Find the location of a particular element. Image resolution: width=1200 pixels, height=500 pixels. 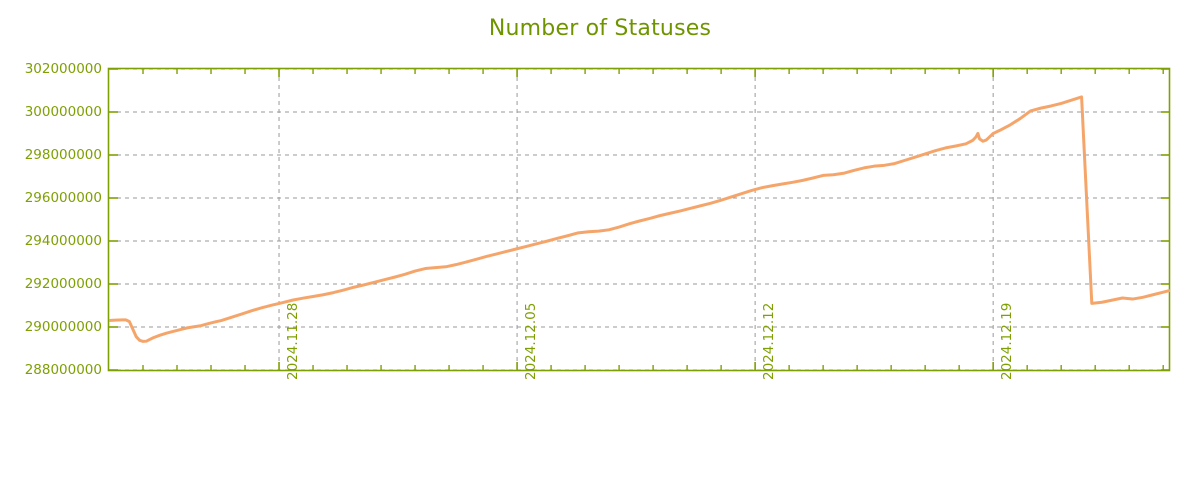

y-axis-tick-label: 292000000 is located at coordinates (63, 284).